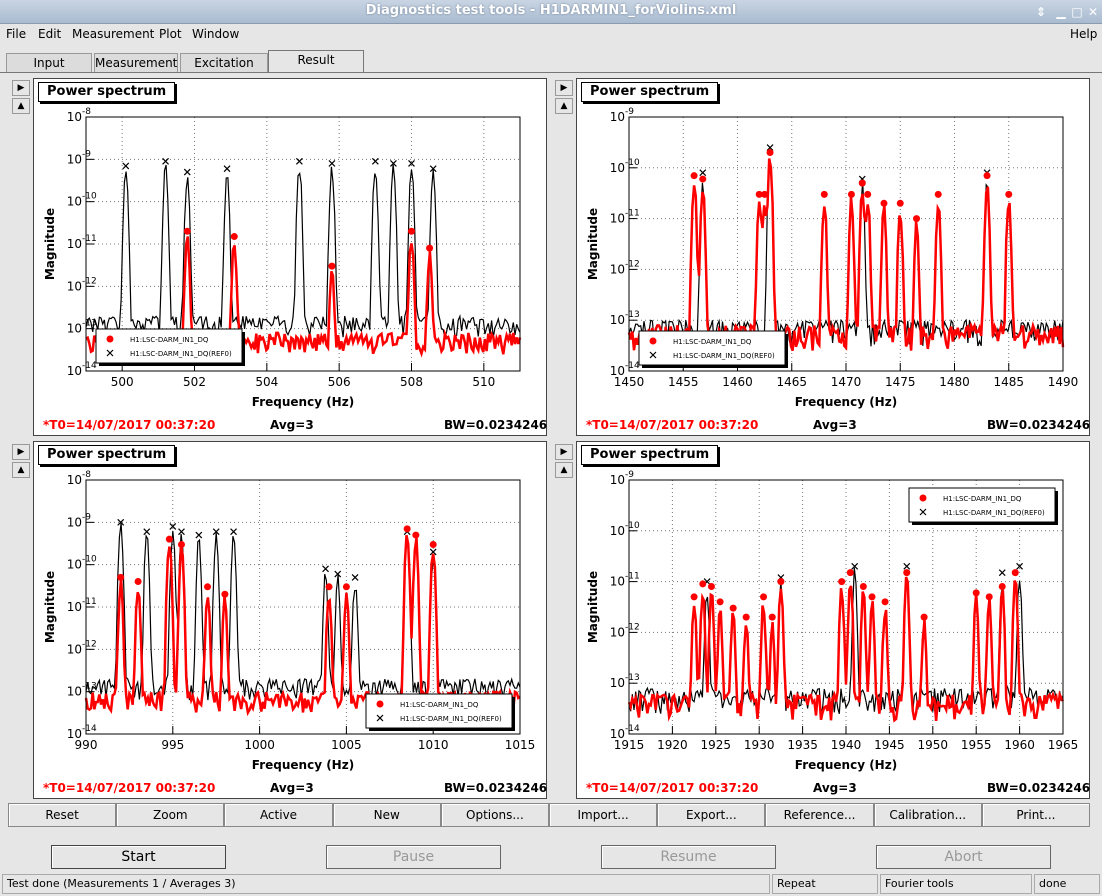  Describe the element at coordinates (483, 382) in the screenshot. I see `x-tick-label: 510` at that location.